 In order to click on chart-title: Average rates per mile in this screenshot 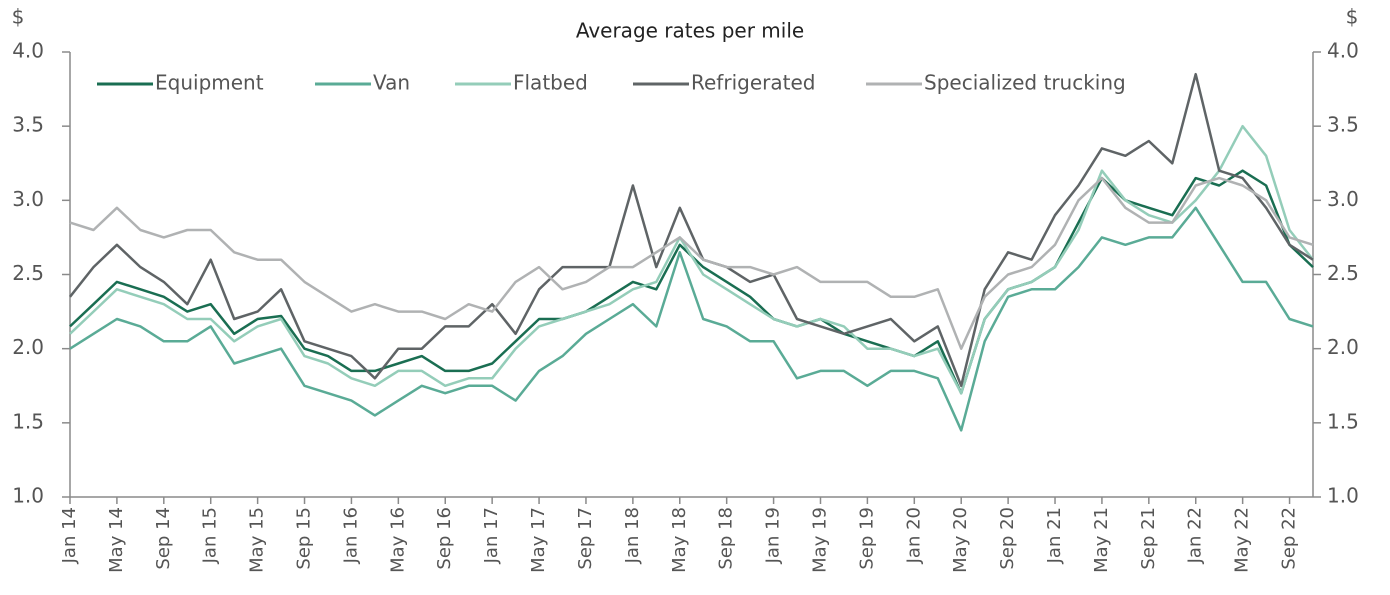, I will do `click(690, 31)`.